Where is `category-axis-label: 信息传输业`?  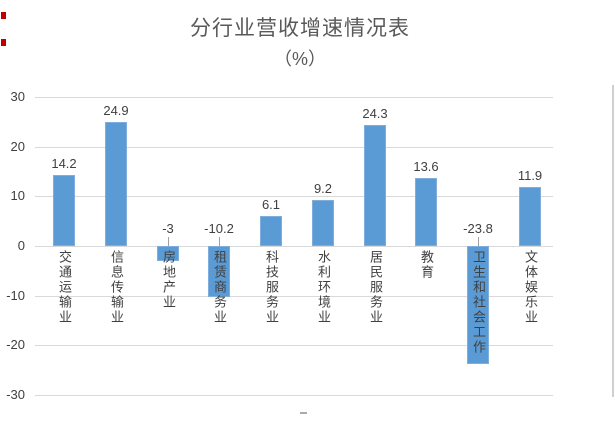
category-axis-label: 信息传输业 is located at coordinates (116, 287).